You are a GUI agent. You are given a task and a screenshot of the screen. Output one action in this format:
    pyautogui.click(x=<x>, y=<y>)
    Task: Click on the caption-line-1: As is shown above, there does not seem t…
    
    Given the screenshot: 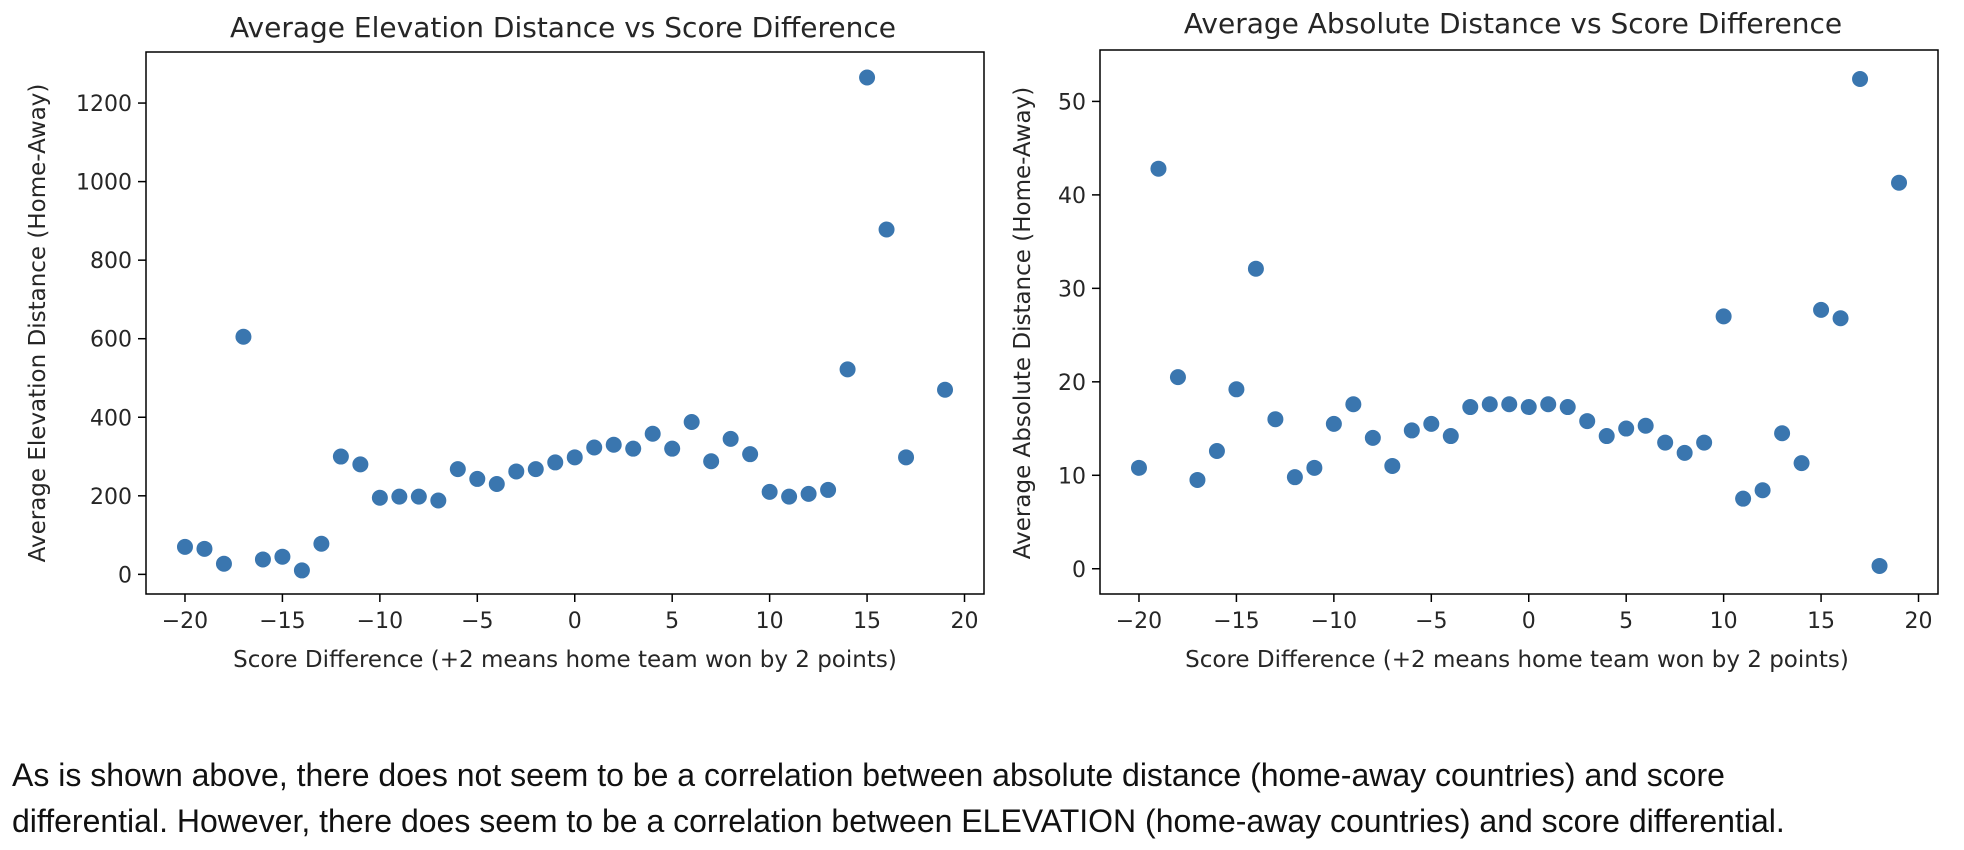 What is the action you would take?
    pyautogui.click(x=868, y=775)
    